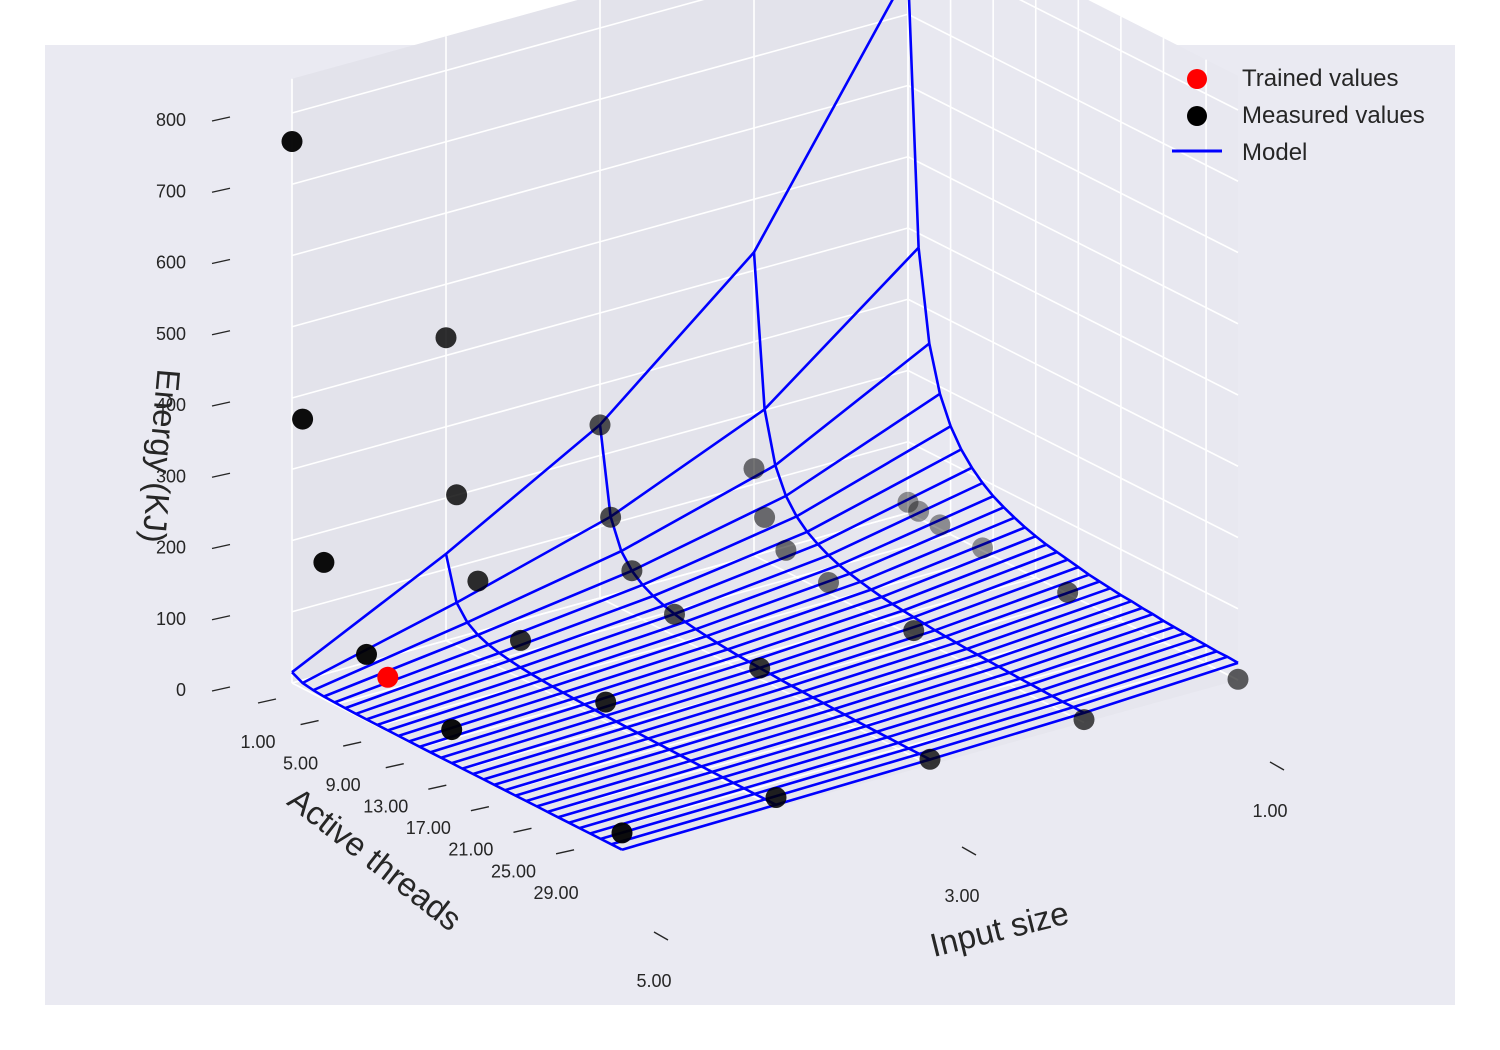  Describe the element at coordinates (385, 807) in the screenshot. I see `y-tick-label: 13.00` at that location.